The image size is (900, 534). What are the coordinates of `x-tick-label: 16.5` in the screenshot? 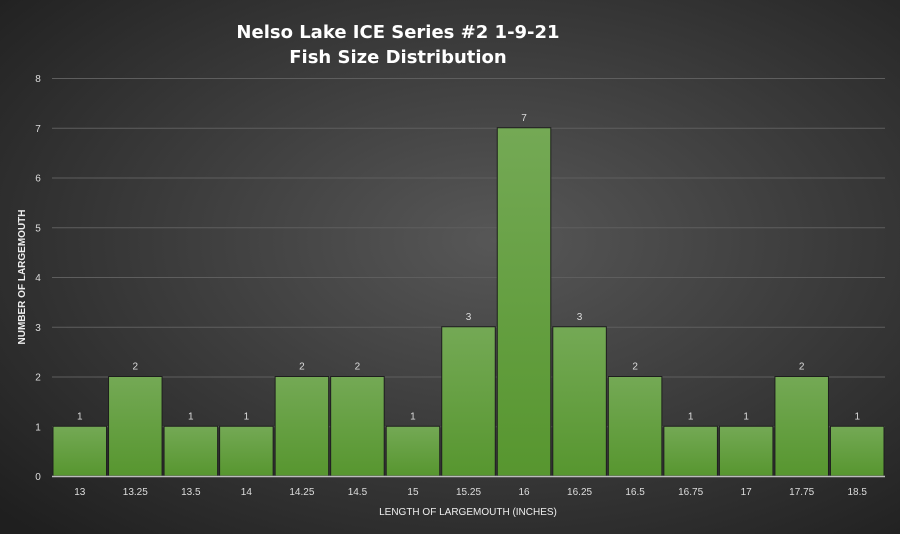 It's located at (635, 492).